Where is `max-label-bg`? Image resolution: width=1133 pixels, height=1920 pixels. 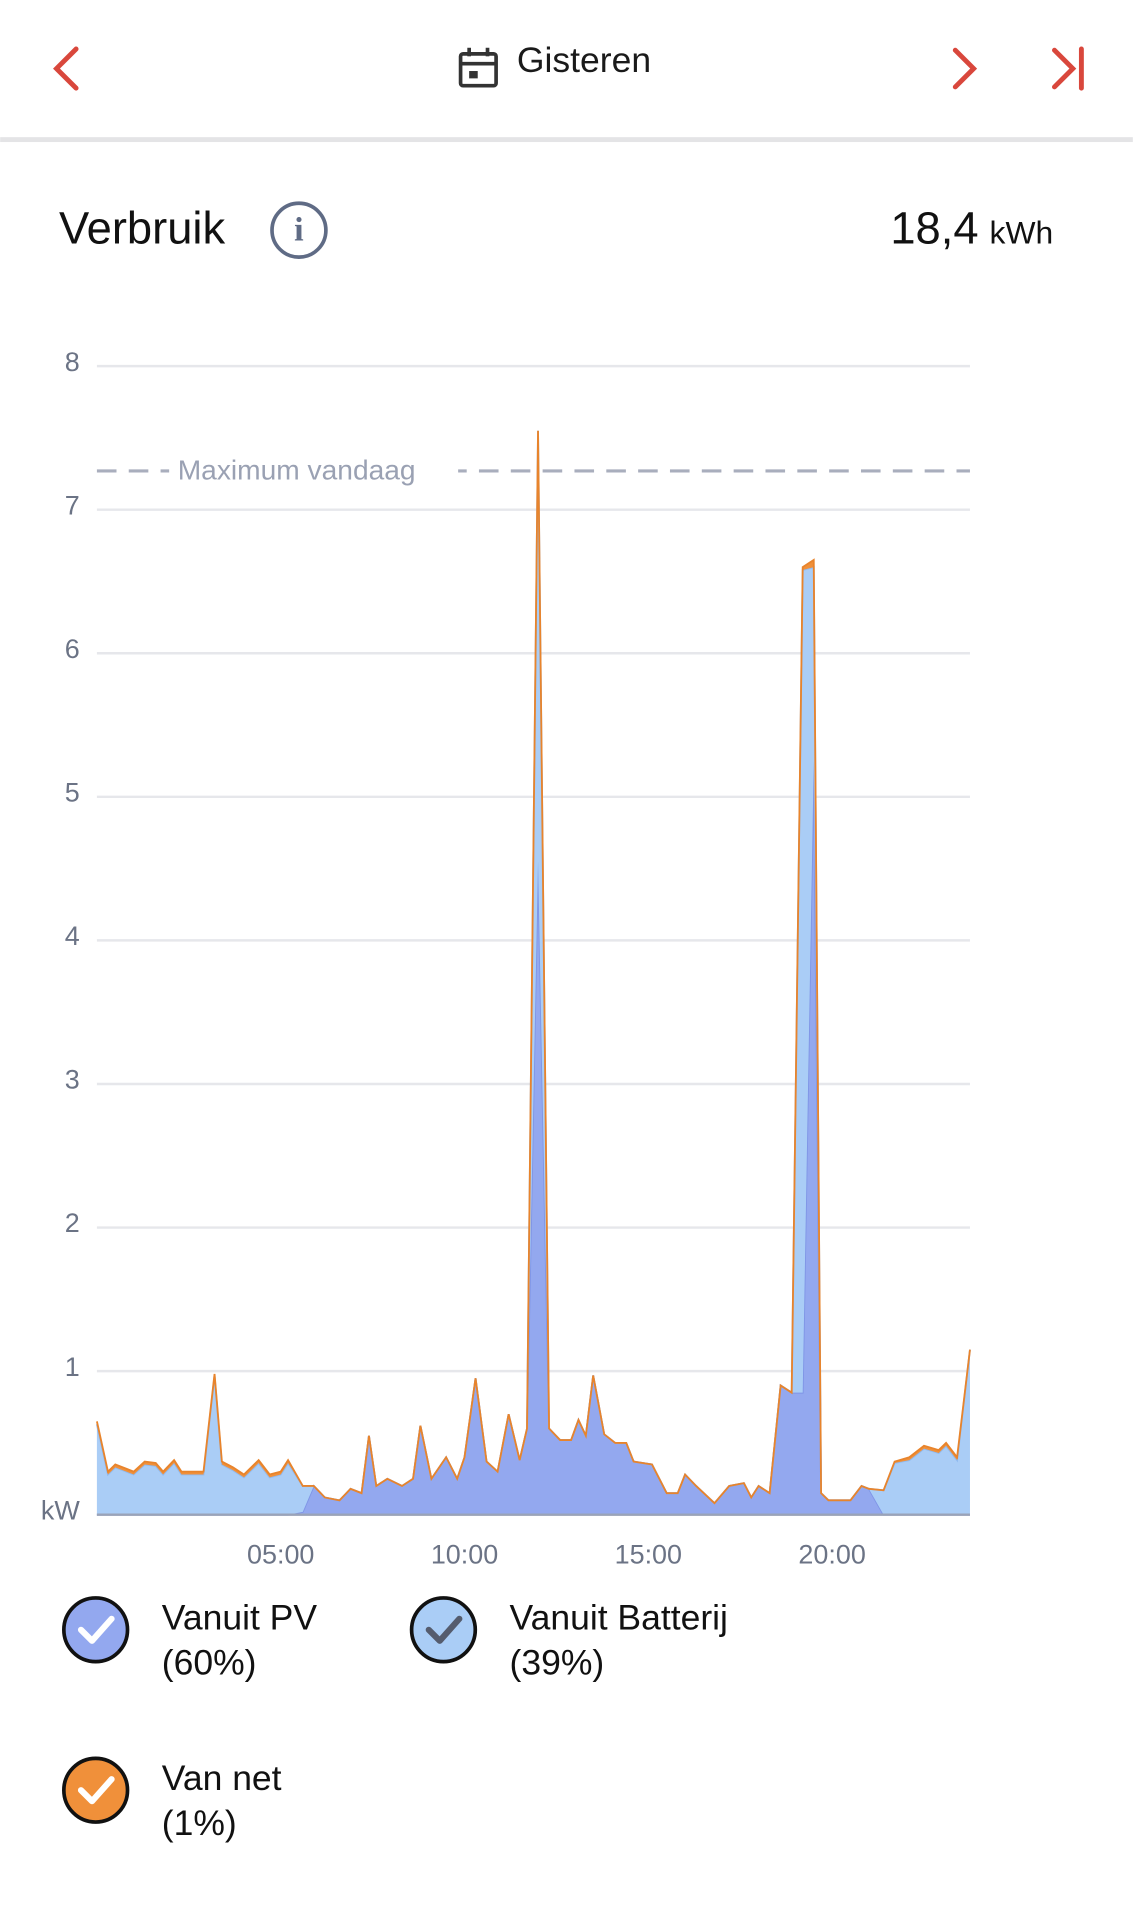
max-label-bg is located at coordinates (314, 471).